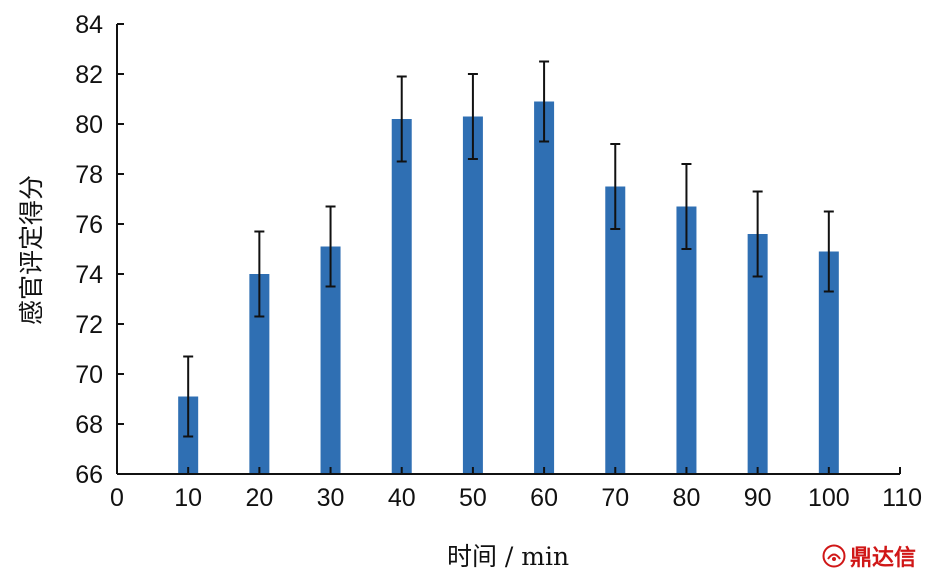 The width and height of the screenshot is (926, 579). What do you see at coordinates (882, 558) in the screenshot?
I see `watermark-text: 鼎达信` at bounding box center [882, 558].